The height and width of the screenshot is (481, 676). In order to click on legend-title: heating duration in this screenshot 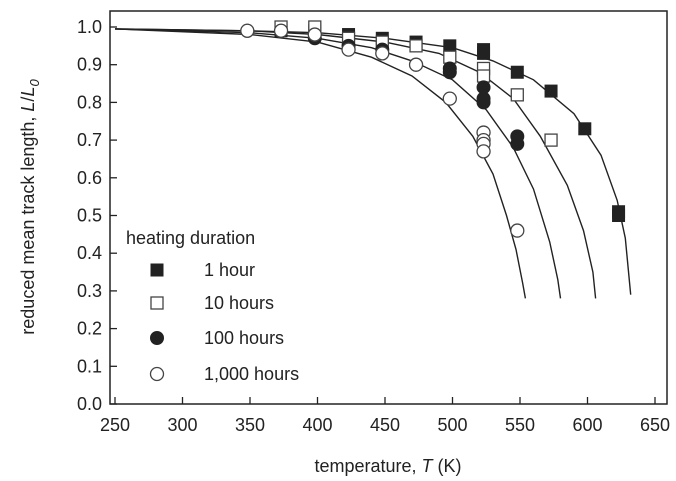, I will do `click(190, 238)`.